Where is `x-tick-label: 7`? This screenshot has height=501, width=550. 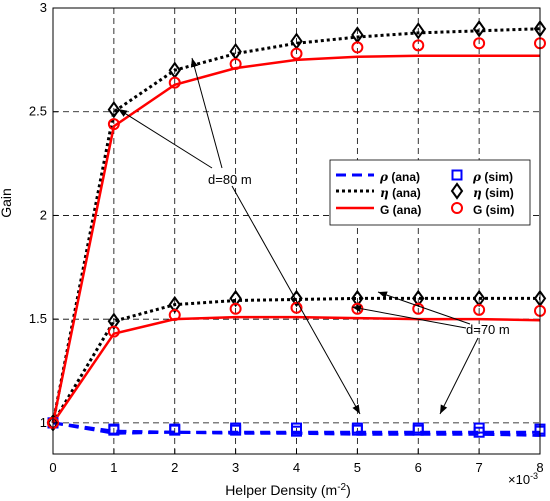 x-tick-label: 7 is located at coordinates (479, 467).